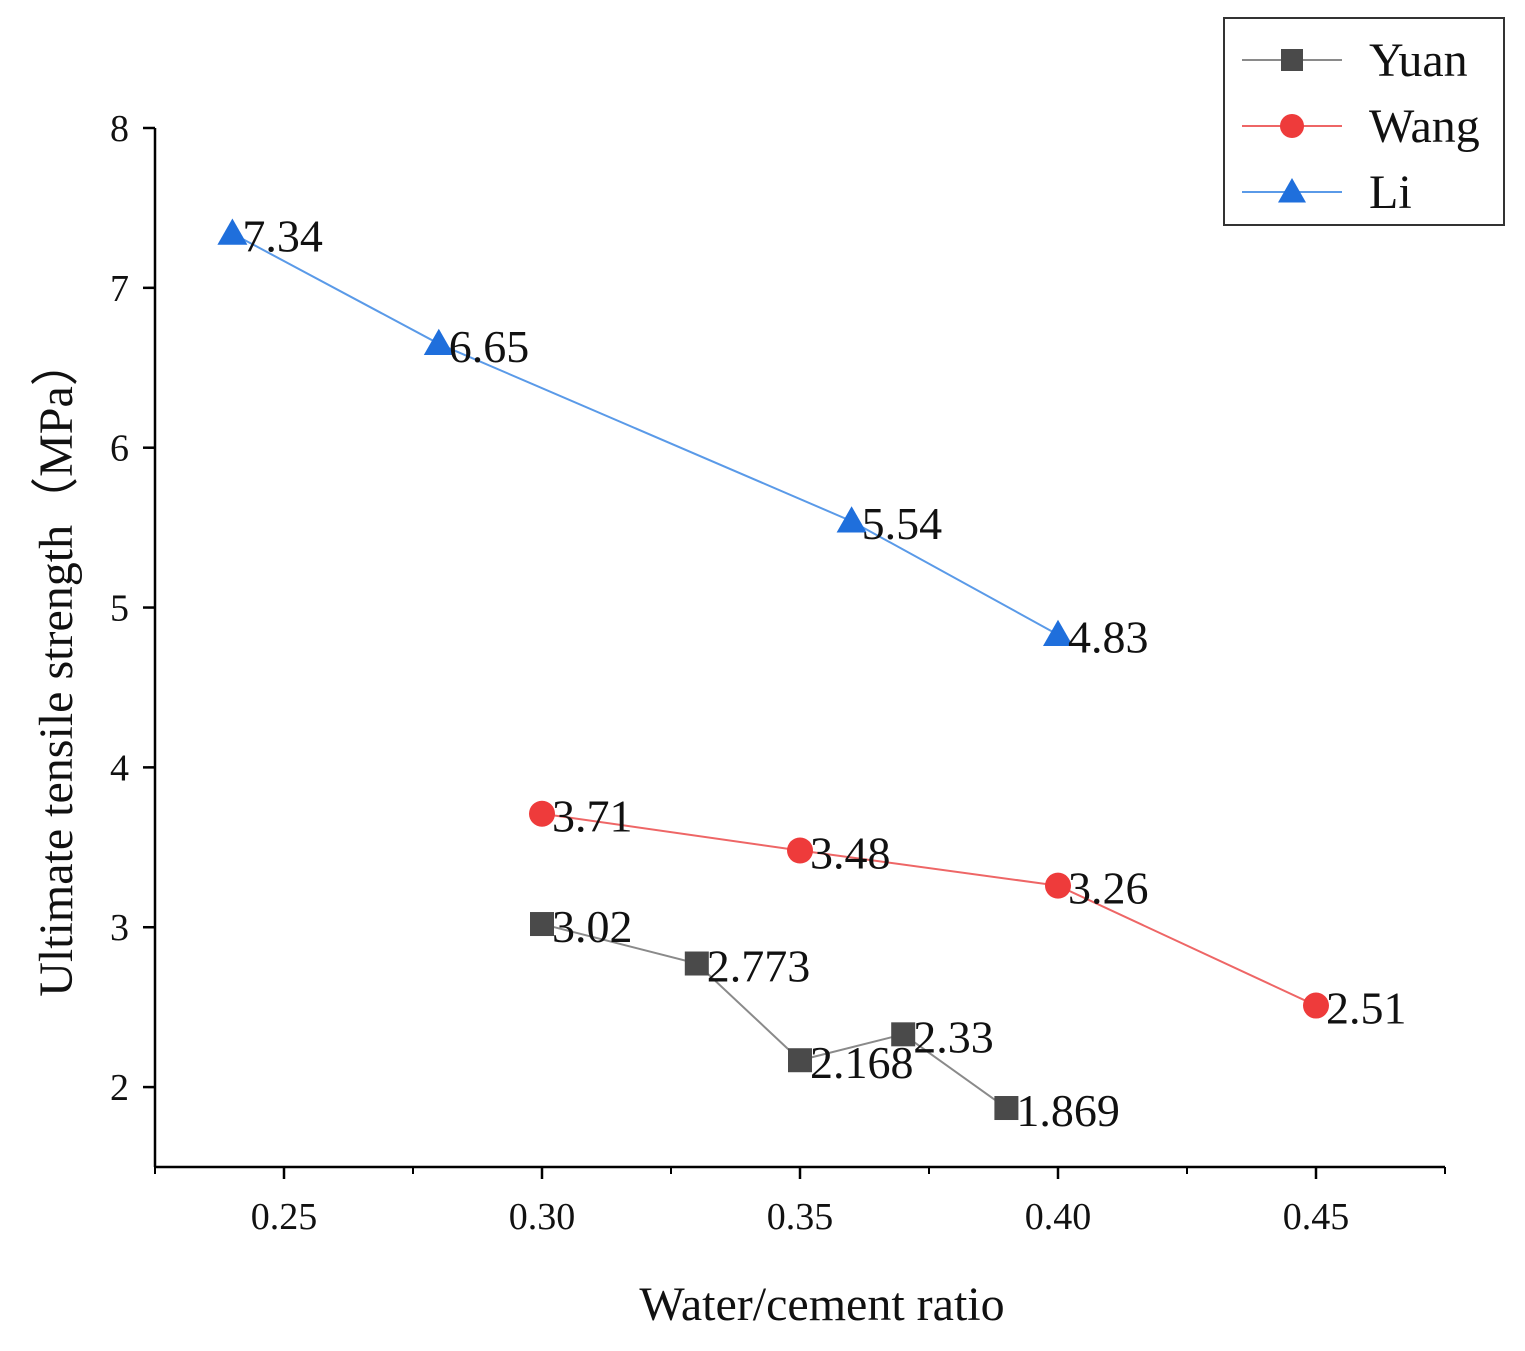 The image size is (1525, 1351). What do you see at coordinates (284, 1217) in the screenshot?
I see `x-tick-label: 0.25` at bounding box center [284, 1217].